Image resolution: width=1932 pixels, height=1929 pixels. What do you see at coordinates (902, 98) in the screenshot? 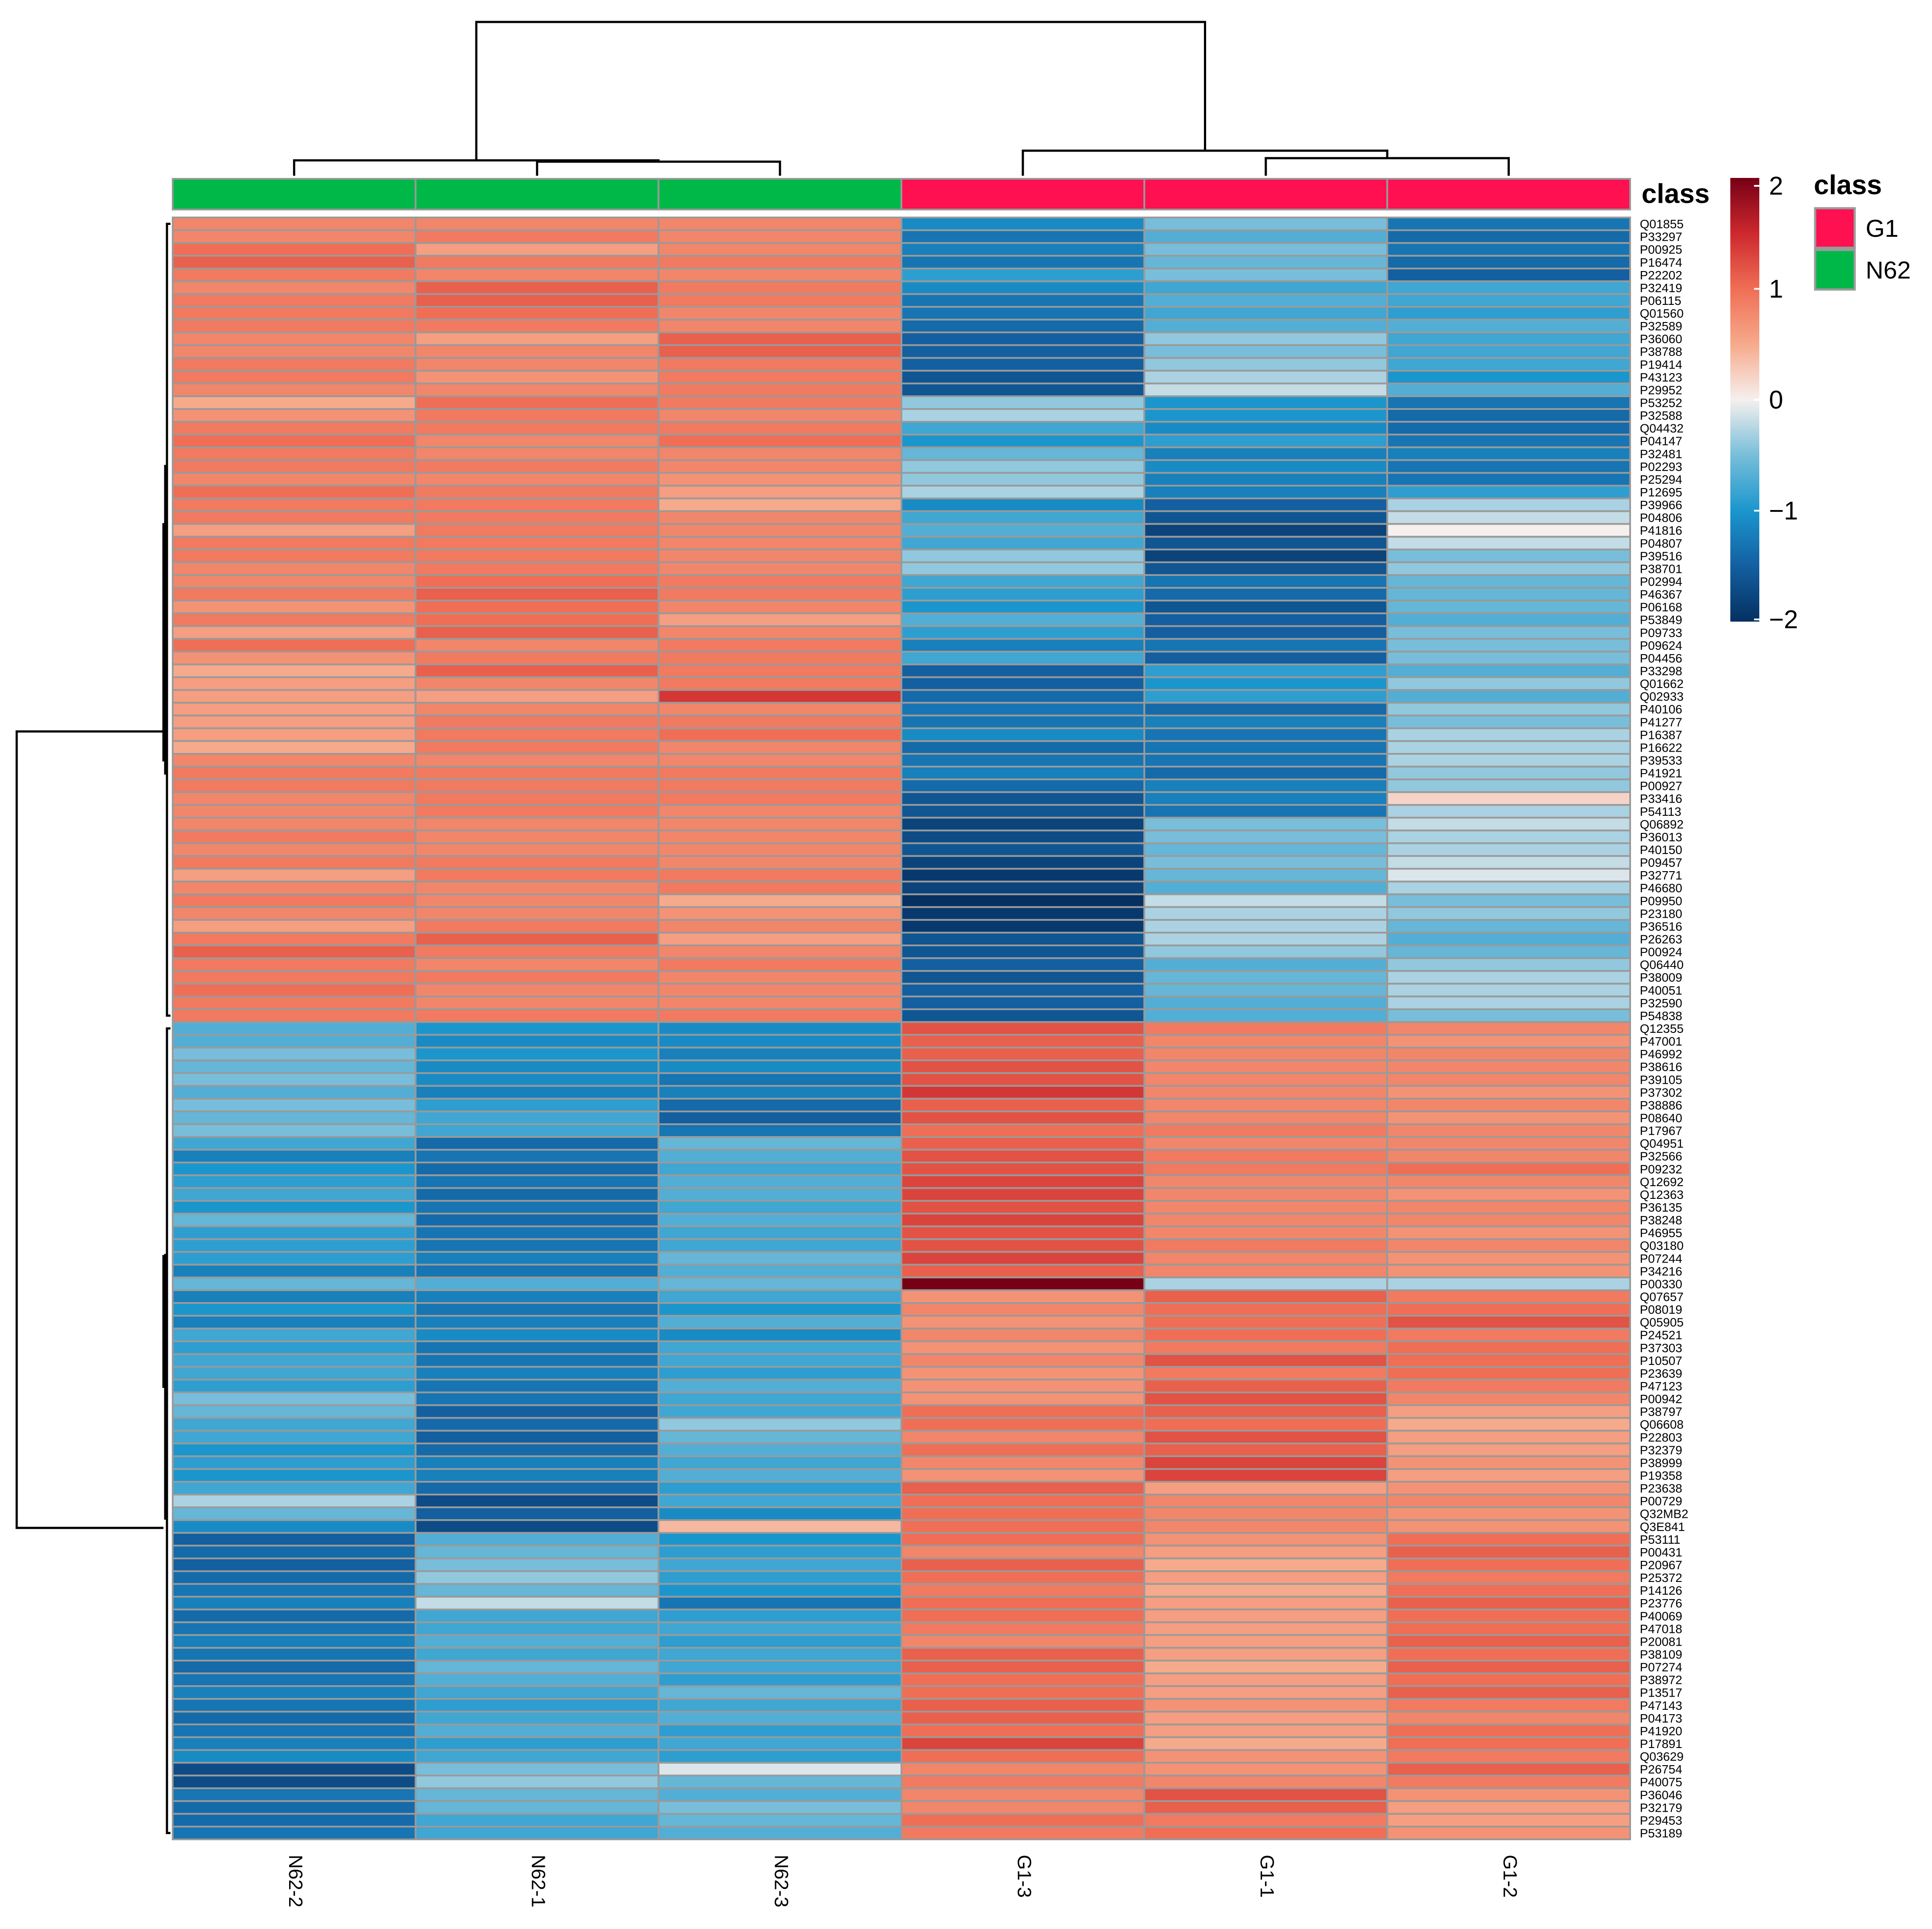
I see `column-dendrogram` at bounding box center [902, 98].